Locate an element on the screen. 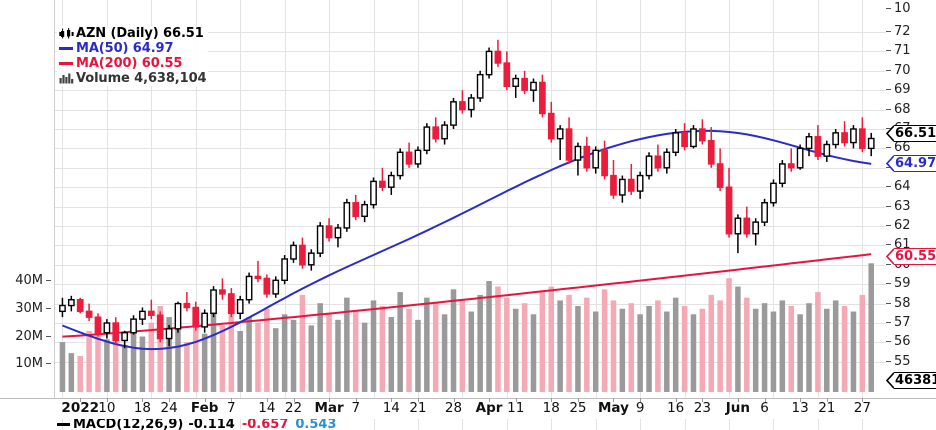  line-blue-icon is located at coordinates (66, 48).